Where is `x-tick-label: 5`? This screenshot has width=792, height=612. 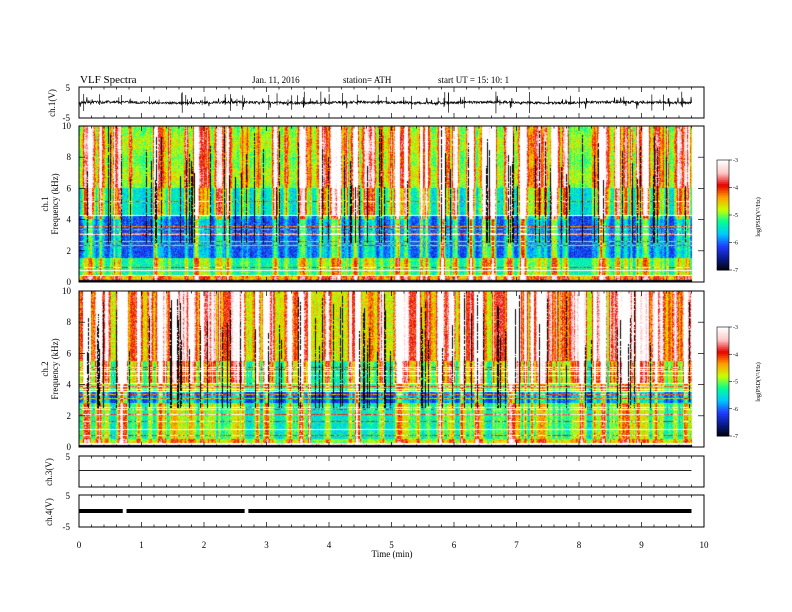
x-tick-label: 5 is located at coordinates (391, 545).